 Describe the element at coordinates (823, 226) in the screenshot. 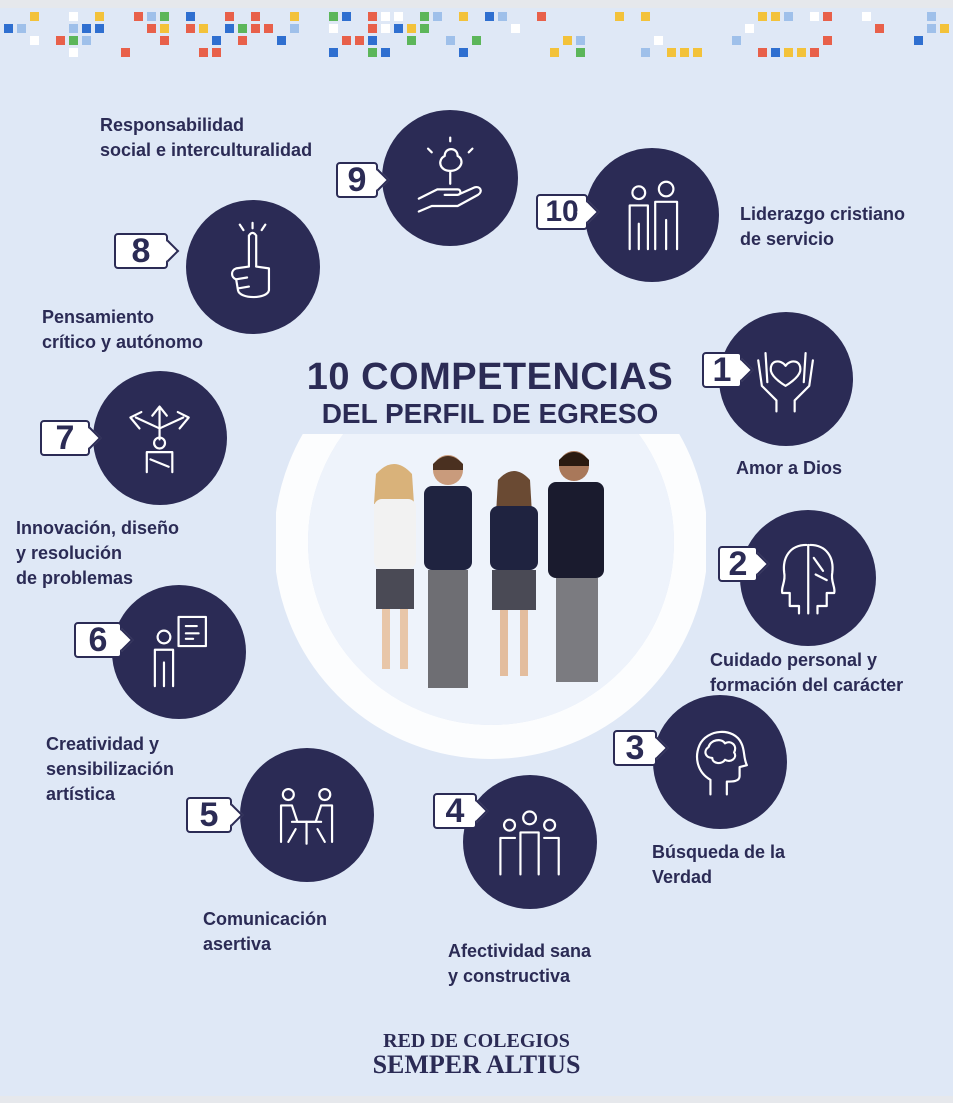

I see `competencia-10-label: Liderazgo cristiano de servicio` at that location.